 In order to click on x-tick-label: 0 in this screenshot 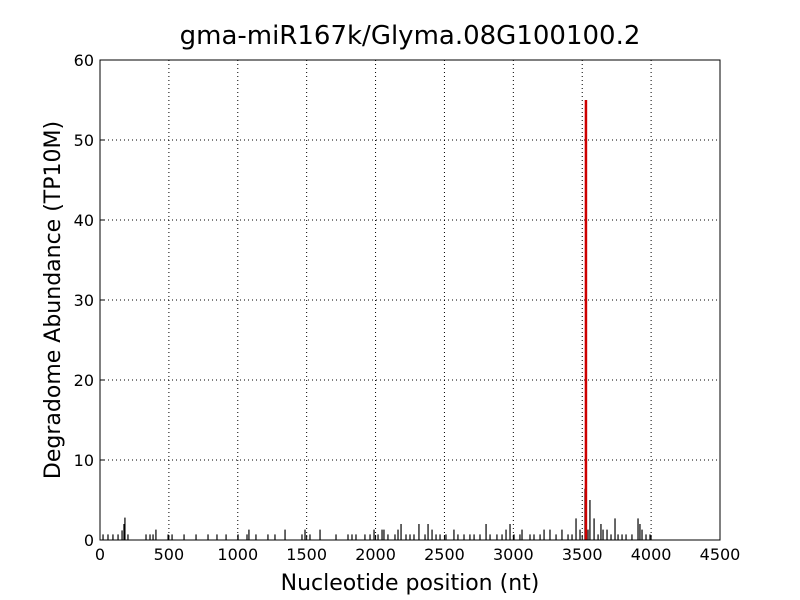, I will do `click(100, 554)`.